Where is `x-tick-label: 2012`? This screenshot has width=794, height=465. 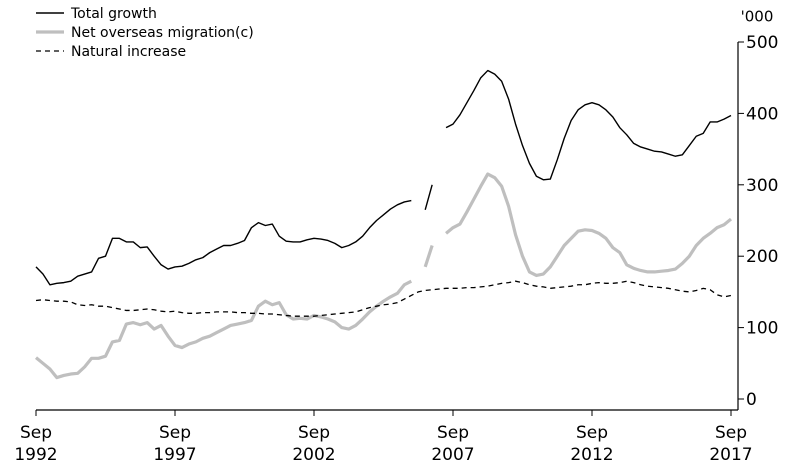
x-tick-label: 2012 is located at coordinates (591, 455).